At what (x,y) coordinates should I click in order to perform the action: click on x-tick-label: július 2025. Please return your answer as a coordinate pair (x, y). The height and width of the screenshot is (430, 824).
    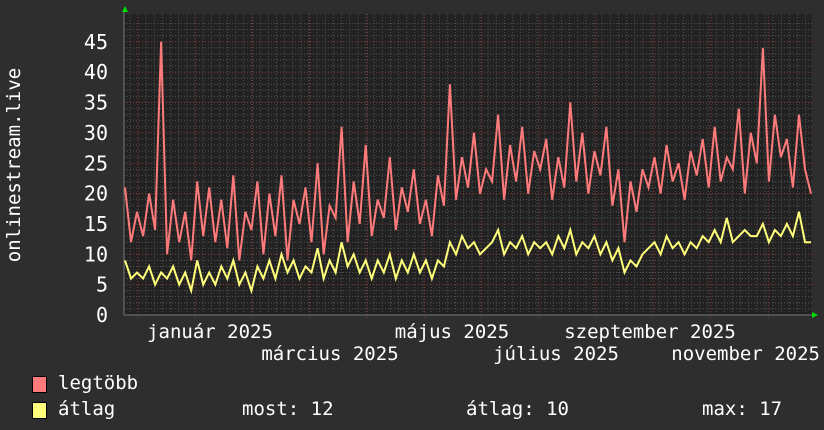
    Looking at the image, I should click on (556, 354).